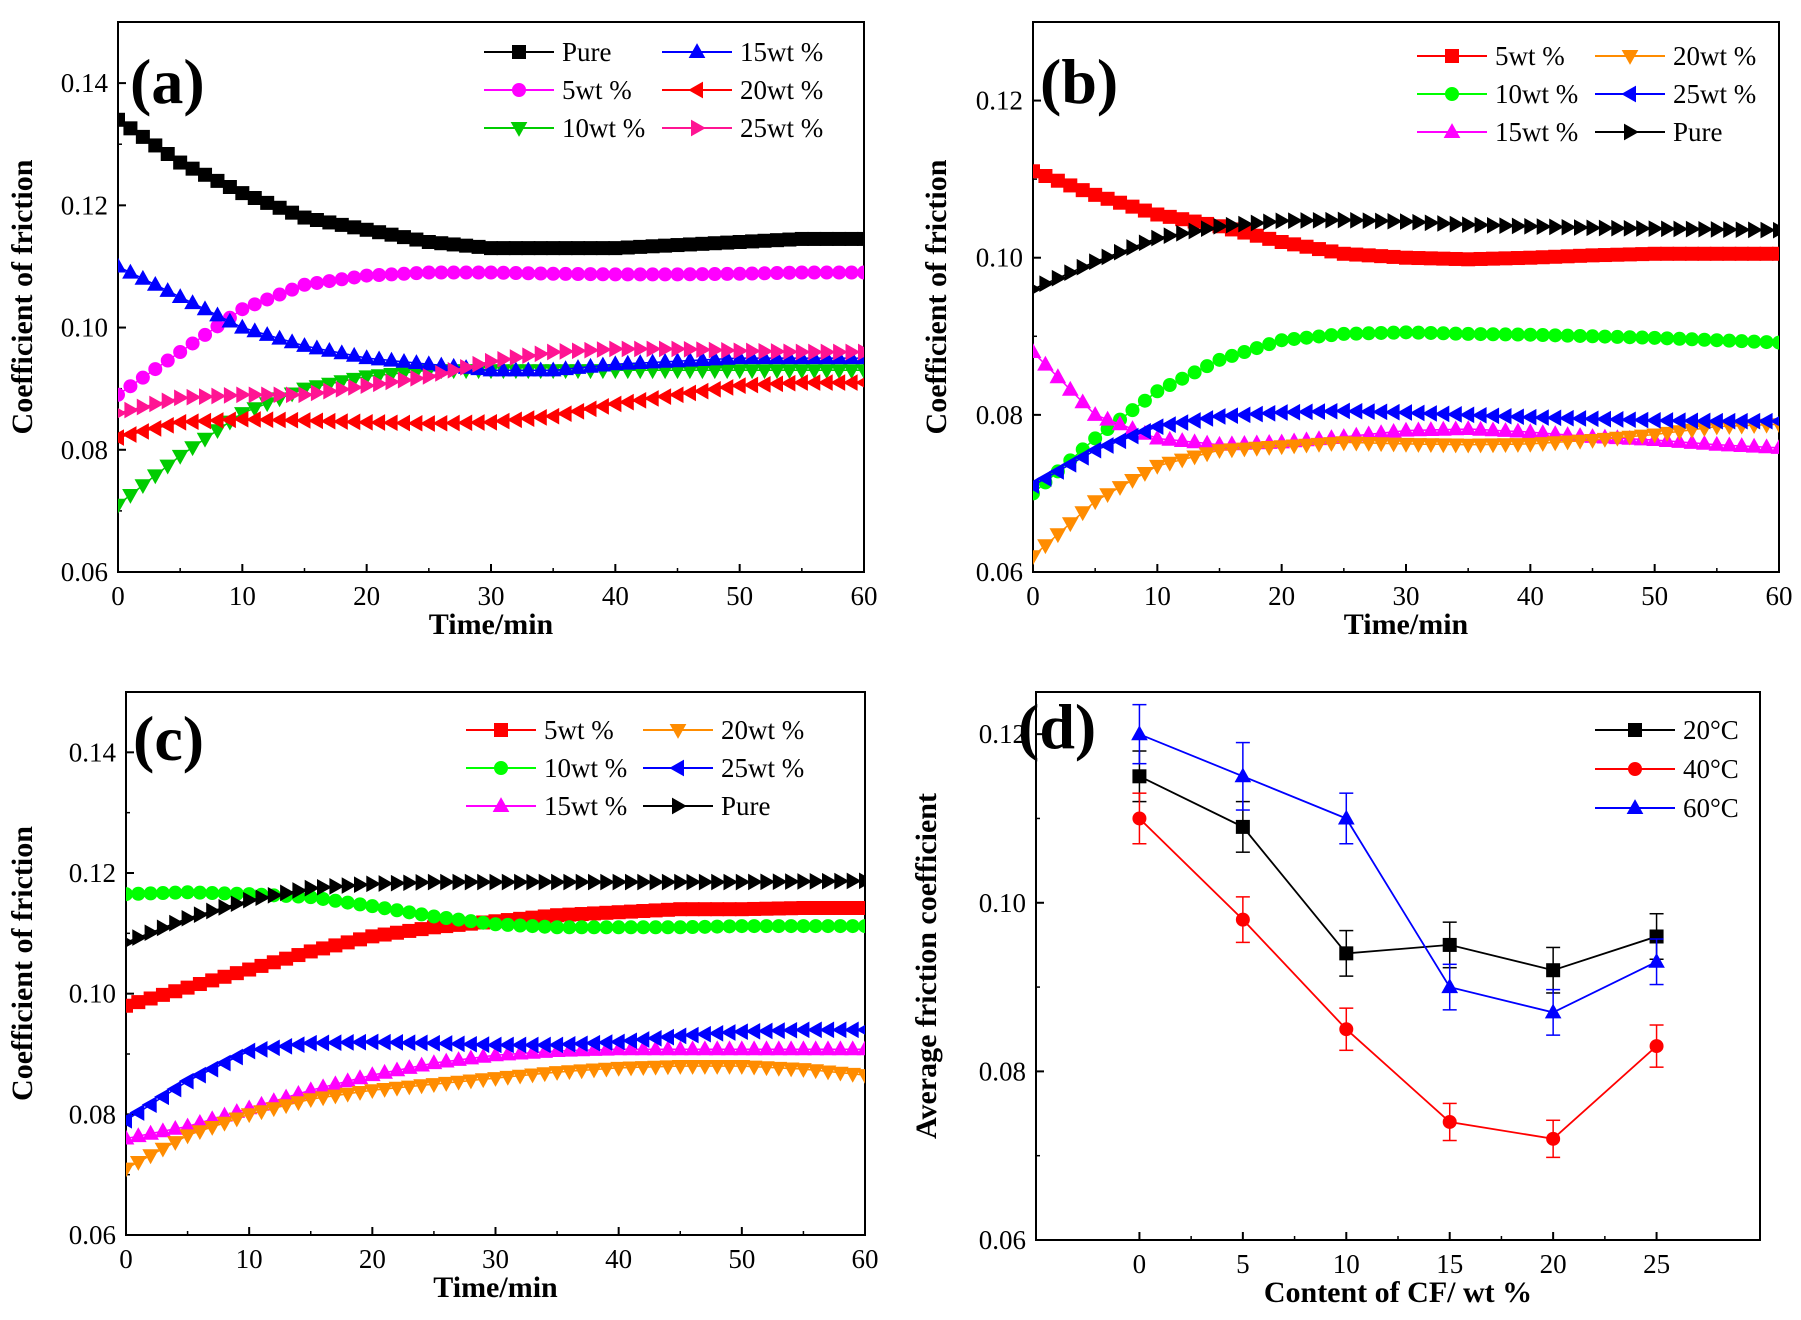  I want to click on panel-a-series-10wt-point, so click(122, 506).